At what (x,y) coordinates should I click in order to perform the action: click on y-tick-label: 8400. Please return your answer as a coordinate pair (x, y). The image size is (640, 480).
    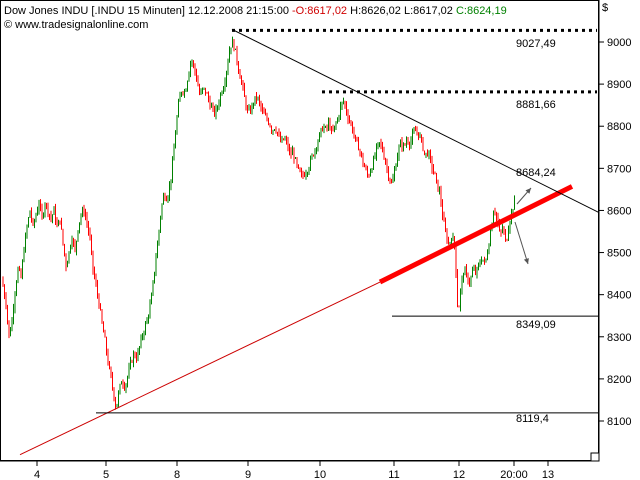
    Looking at the image, I should click on (619, 296).